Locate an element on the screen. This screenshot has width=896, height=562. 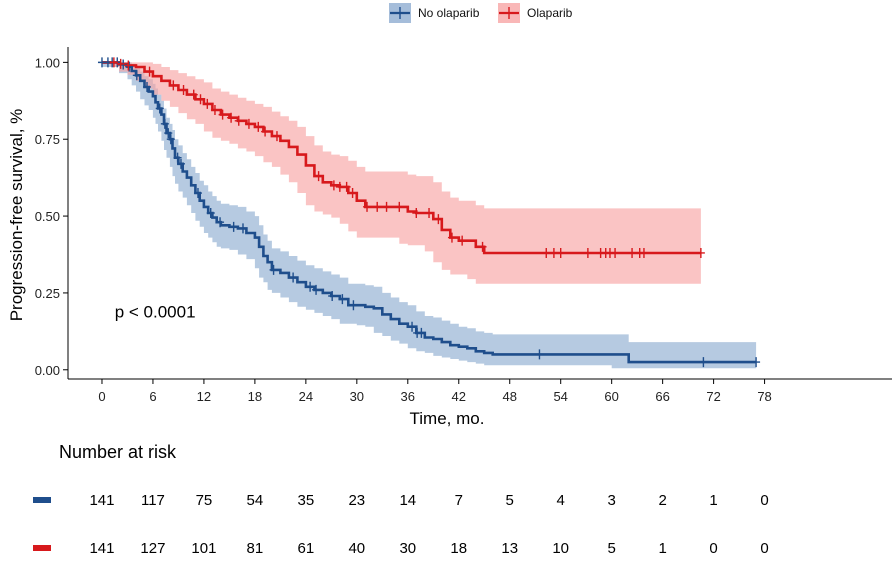
risk-count: 30 is located at coordinates (407, 548).